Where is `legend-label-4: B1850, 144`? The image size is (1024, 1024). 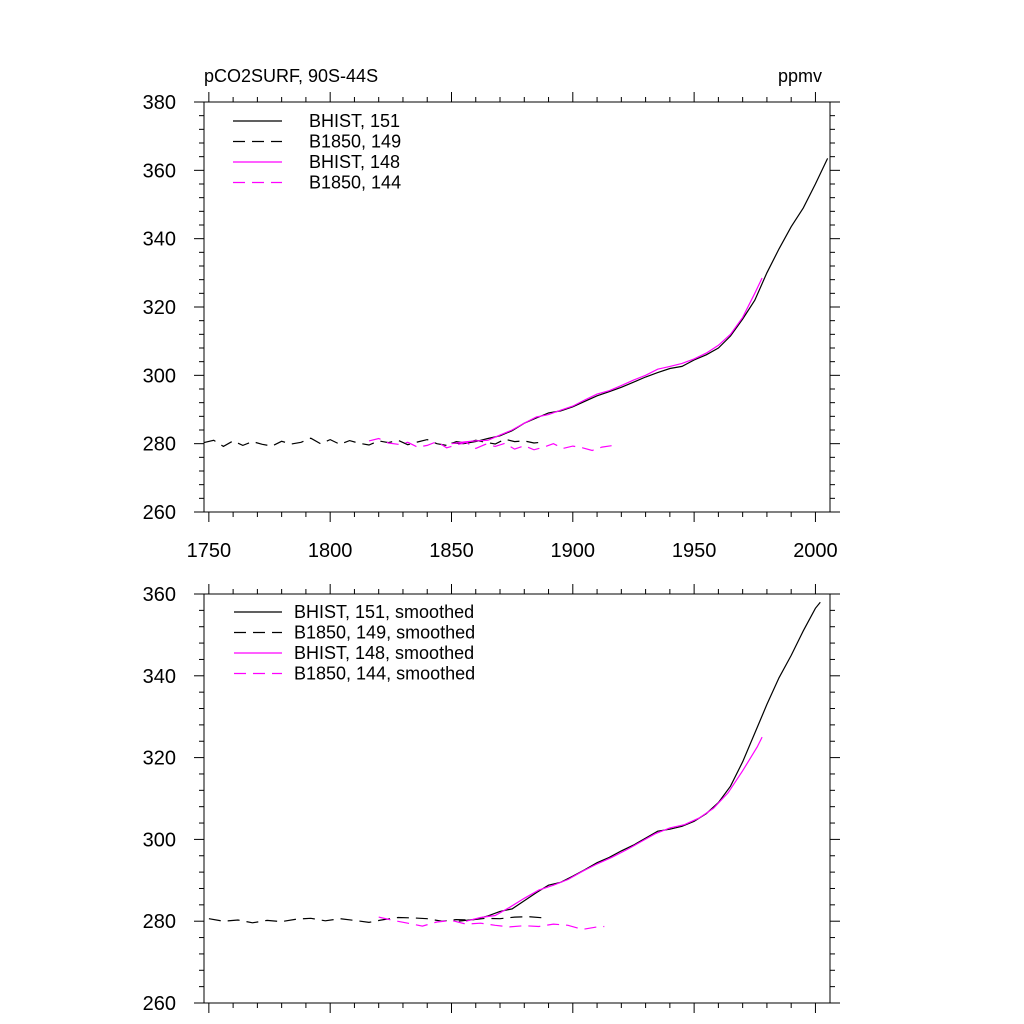
legend-label-4: B1850, 144 is located at coordinates (355, 183).